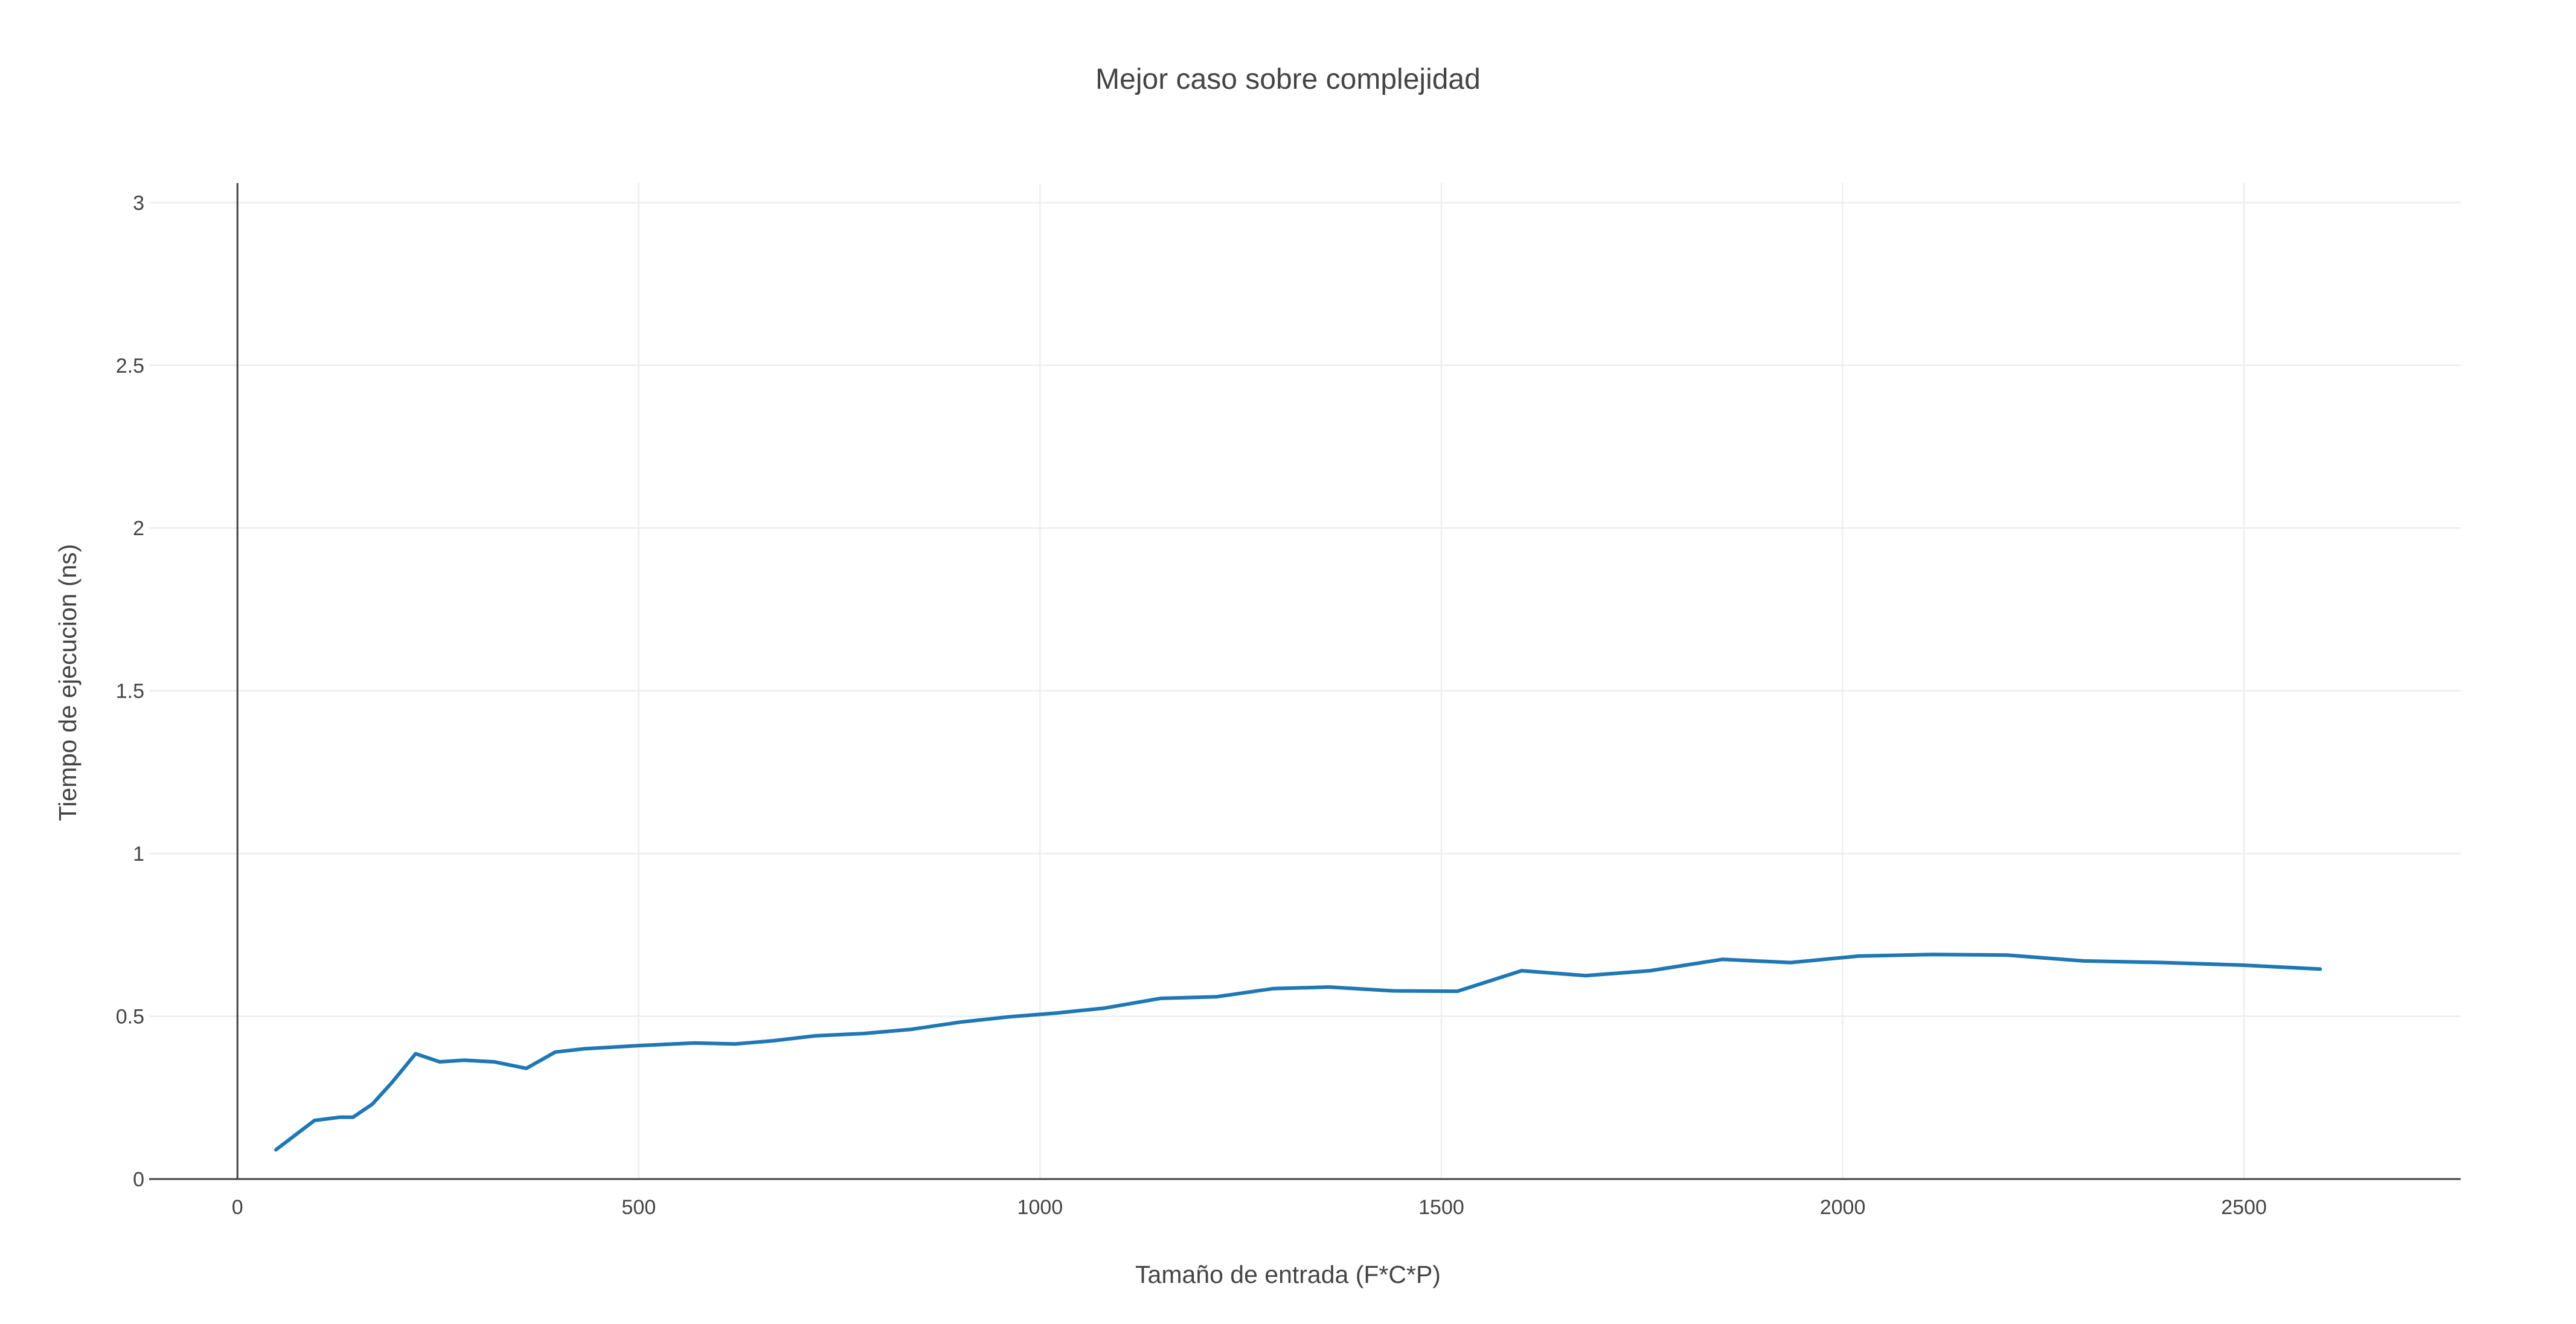 This screenshot has width=2576, height=1324. What do you see at coordinates (68, 682) in the screenshot?
I see `y-axis-title: Tiempo de ejecucion (ns)` at bounding box center [68, 682].